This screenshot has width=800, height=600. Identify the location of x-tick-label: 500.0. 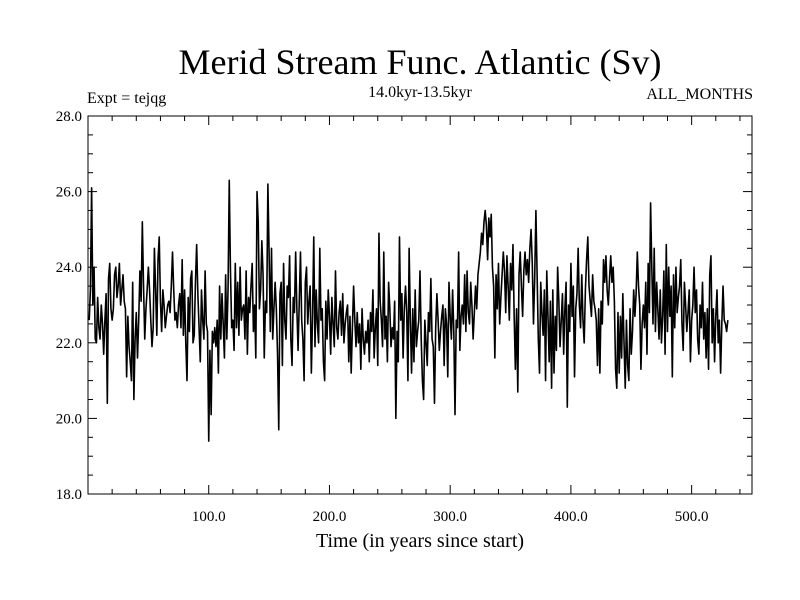
(692, 517).